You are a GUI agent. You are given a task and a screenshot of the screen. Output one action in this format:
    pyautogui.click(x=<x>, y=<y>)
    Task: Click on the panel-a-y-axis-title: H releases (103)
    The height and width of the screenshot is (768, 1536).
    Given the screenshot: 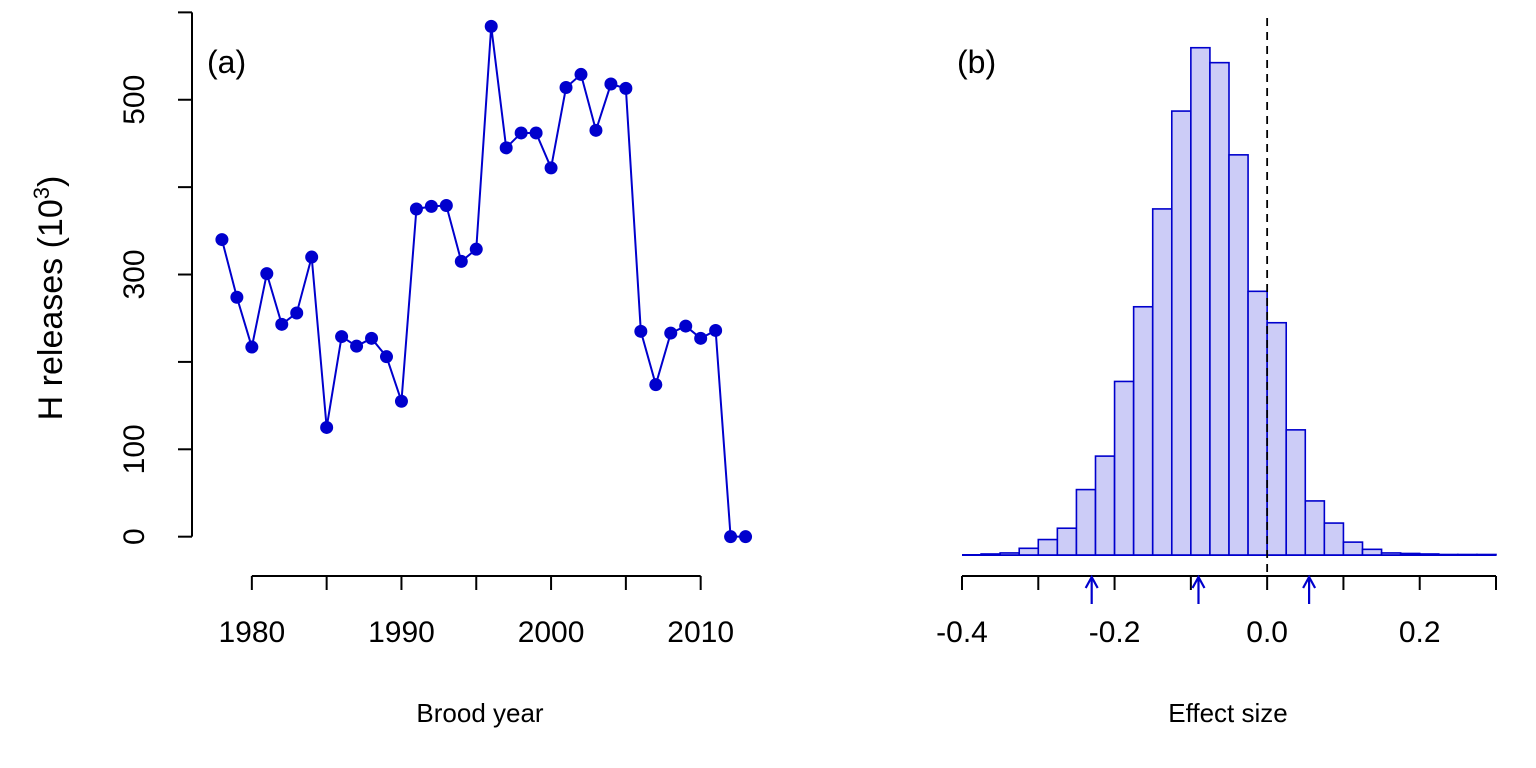 What is the action you would take?
    pyautogui.click(x=49, y=298)
    